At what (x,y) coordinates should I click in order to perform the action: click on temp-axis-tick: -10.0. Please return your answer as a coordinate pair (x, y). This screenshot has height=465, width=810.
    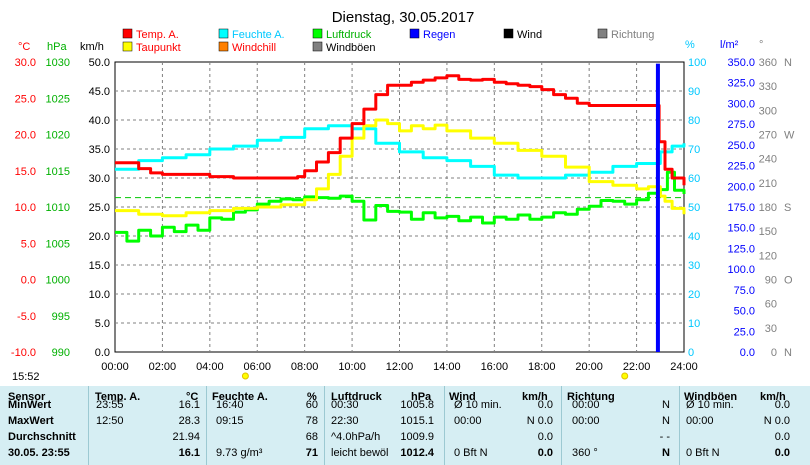
    Looking at the image, I should click on (23, 353).